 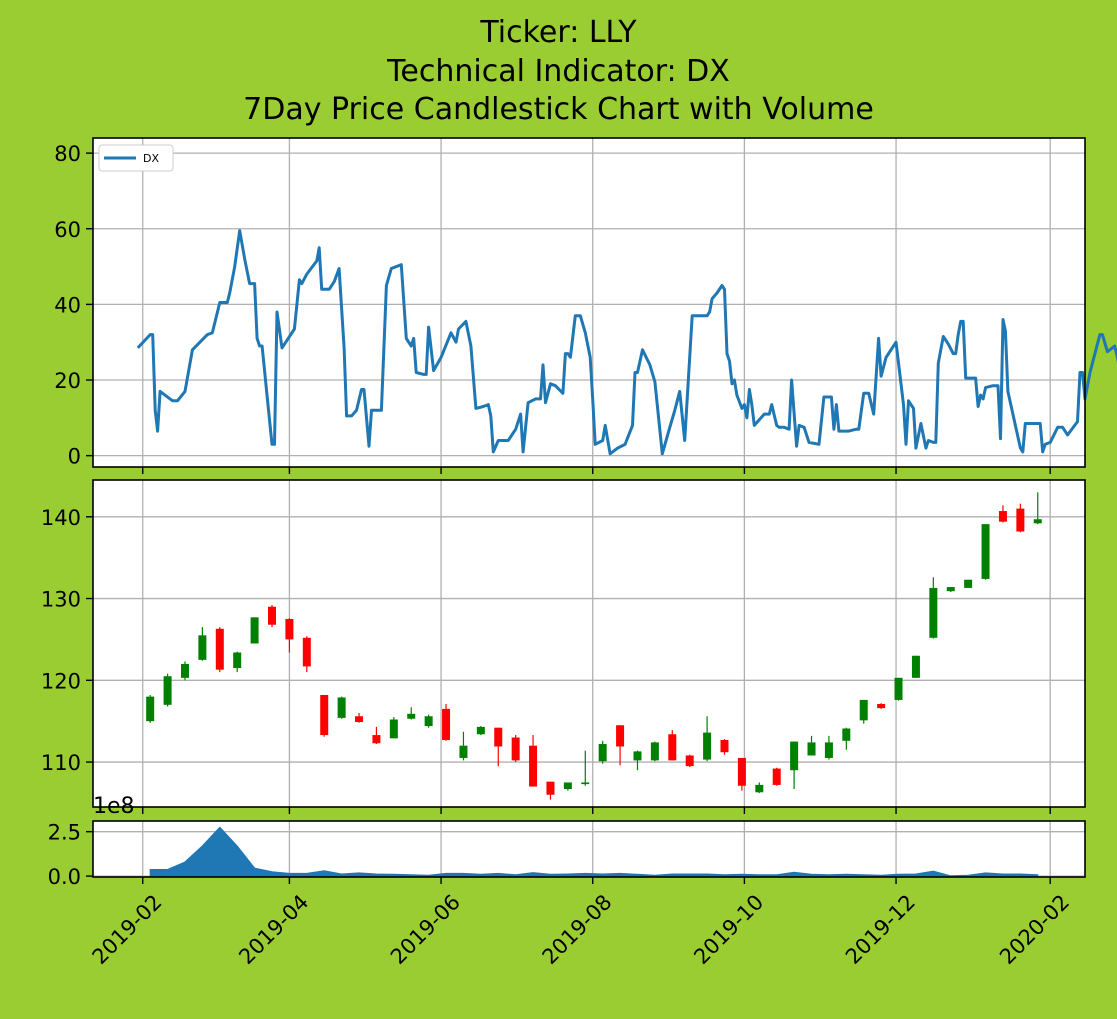 What do you see at coordinates (61, 600) in the screenshot?
I see `price-ytick-label-2: 130` at bounding box center [61, 600].